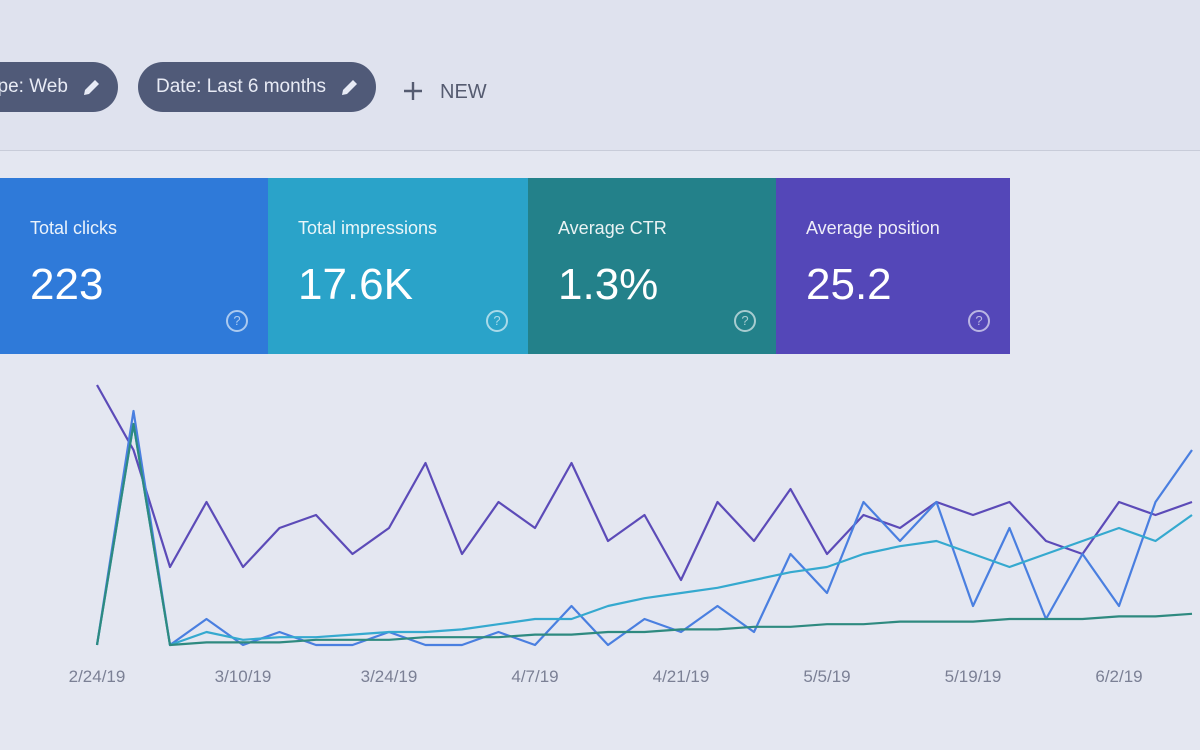  I want to click on filter-chip: ype: Web, so click(59, 87).